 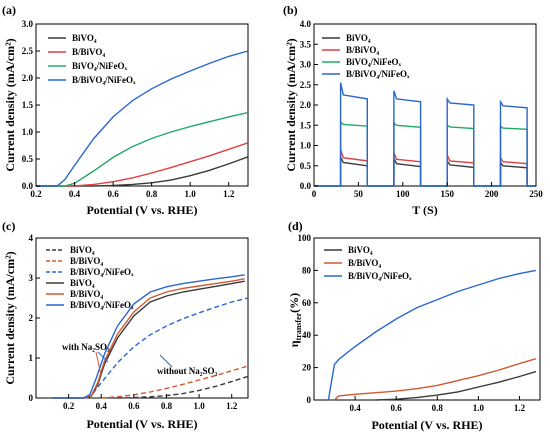 What do you see at coordinates (141, 210) in the screenshot?
I see `panel-a-xlabel: Potential (V vs. RHE)` at bounding box center [141, 210].